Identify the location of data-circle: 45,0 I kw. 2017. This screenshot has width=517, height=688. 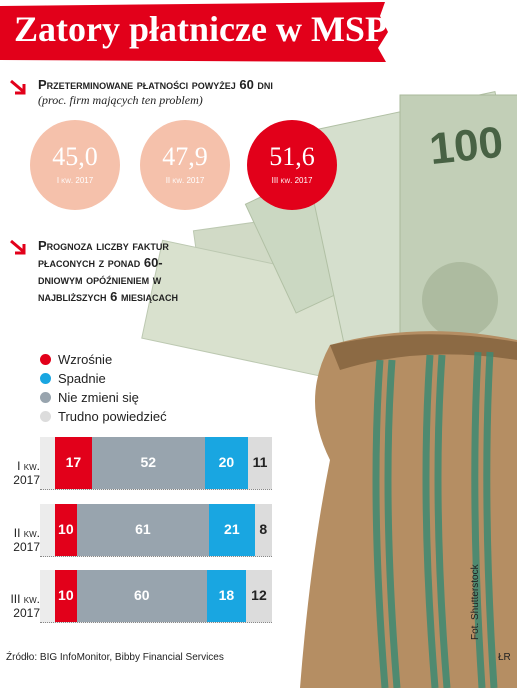
(75, 165).